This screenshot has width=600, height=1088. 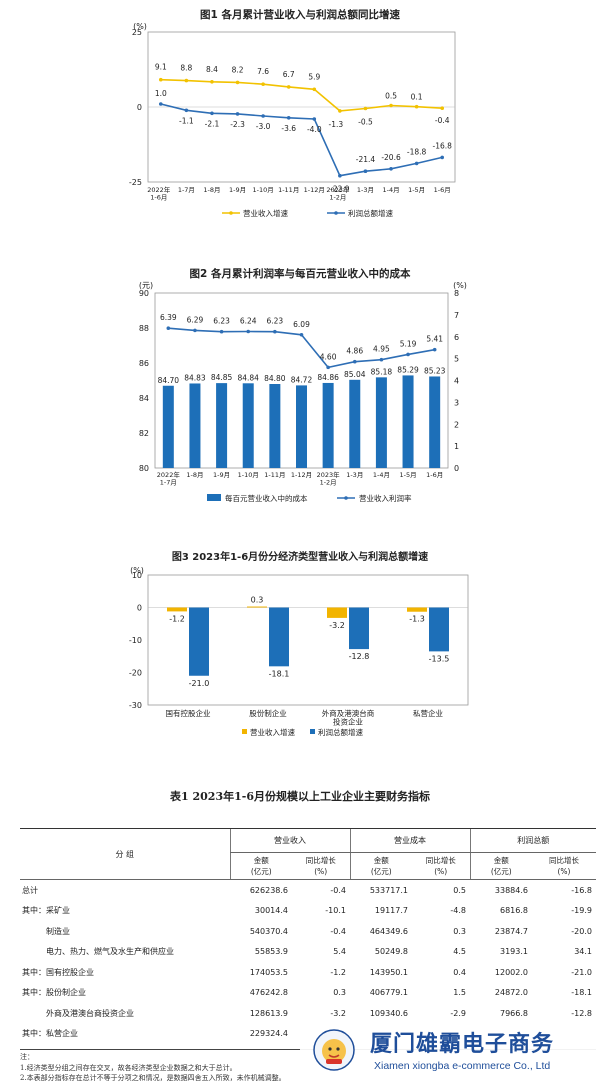 I want to click on table-cell: -4.8, so click(x=458, y=911).